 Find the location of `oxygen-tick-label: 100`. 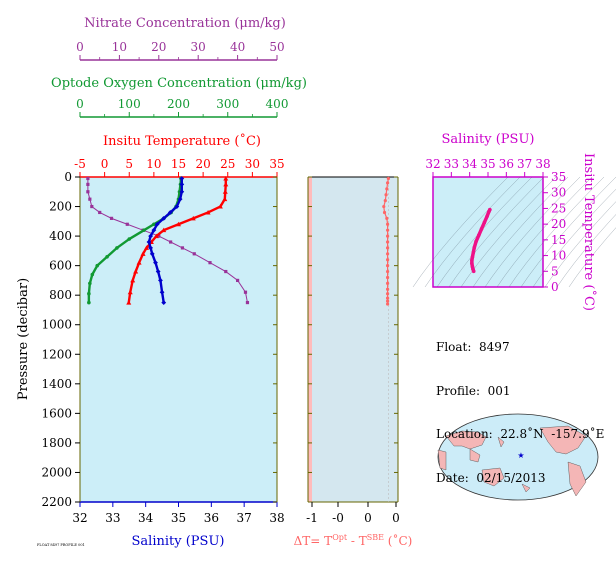

oxygen-tick-label: 100 is located at coordinates (129, 104).